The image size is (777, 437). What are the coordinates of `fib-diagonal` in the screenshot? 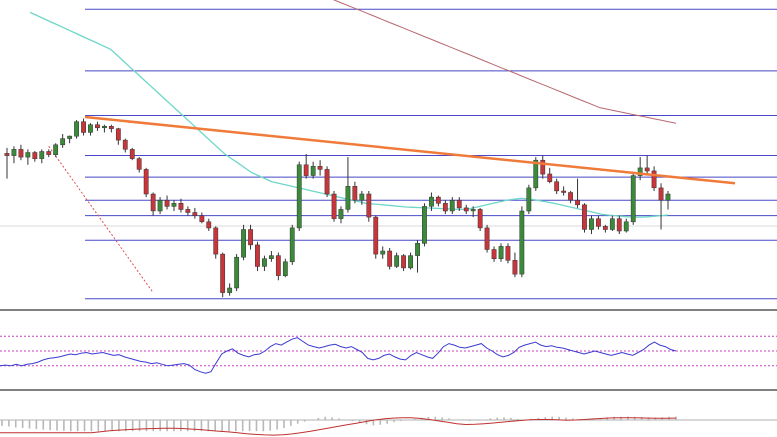 It's located at (101, 219).